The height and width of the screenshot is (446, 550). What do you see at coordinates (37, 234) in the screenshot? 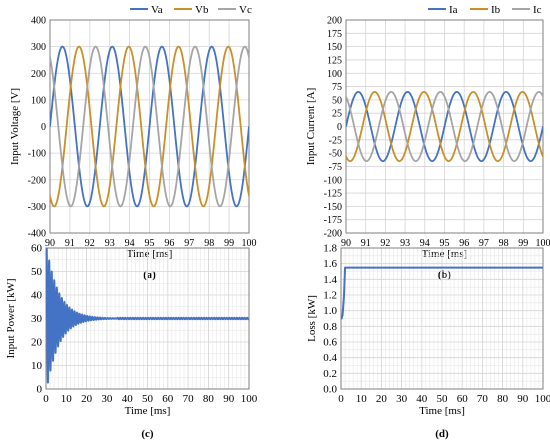
I see `y-tick-label: -400` at bounding box center [37, 234].